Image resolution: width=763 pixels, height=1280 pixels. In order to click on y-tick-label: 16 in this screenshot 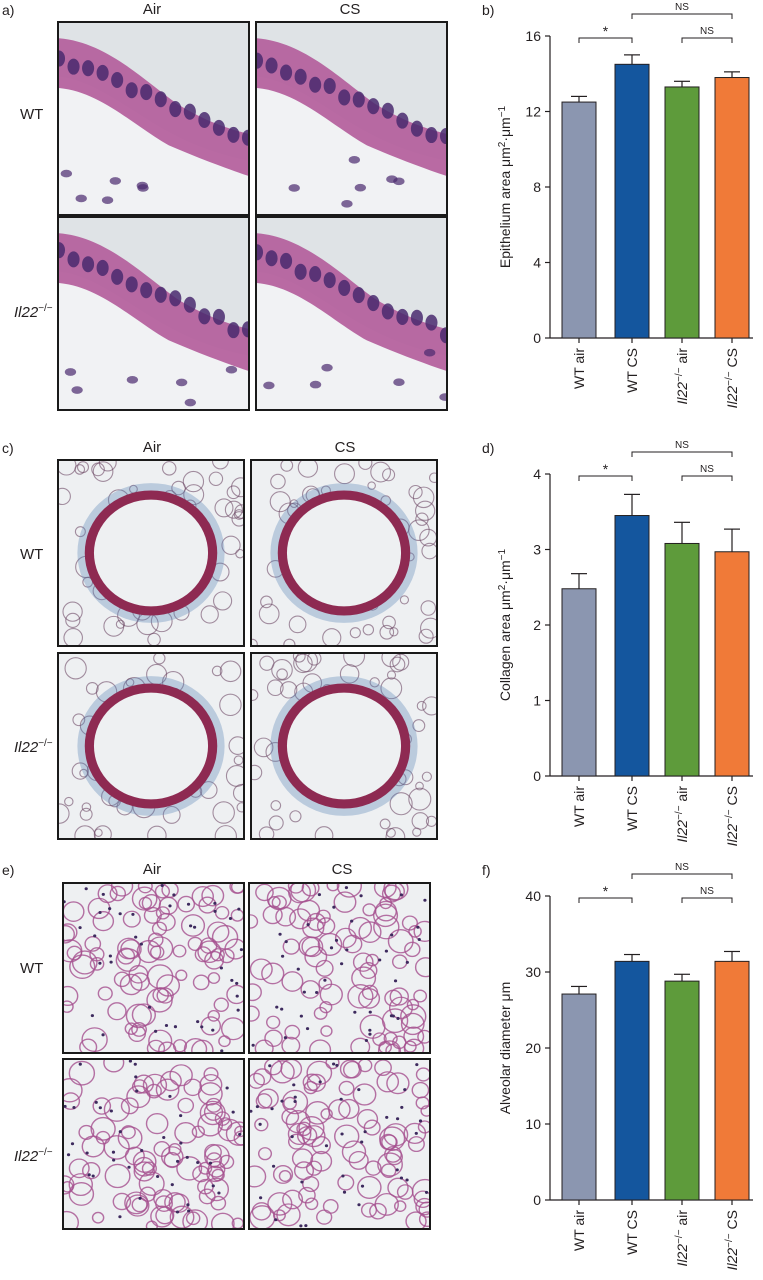, I will do `click(533, 36)`.